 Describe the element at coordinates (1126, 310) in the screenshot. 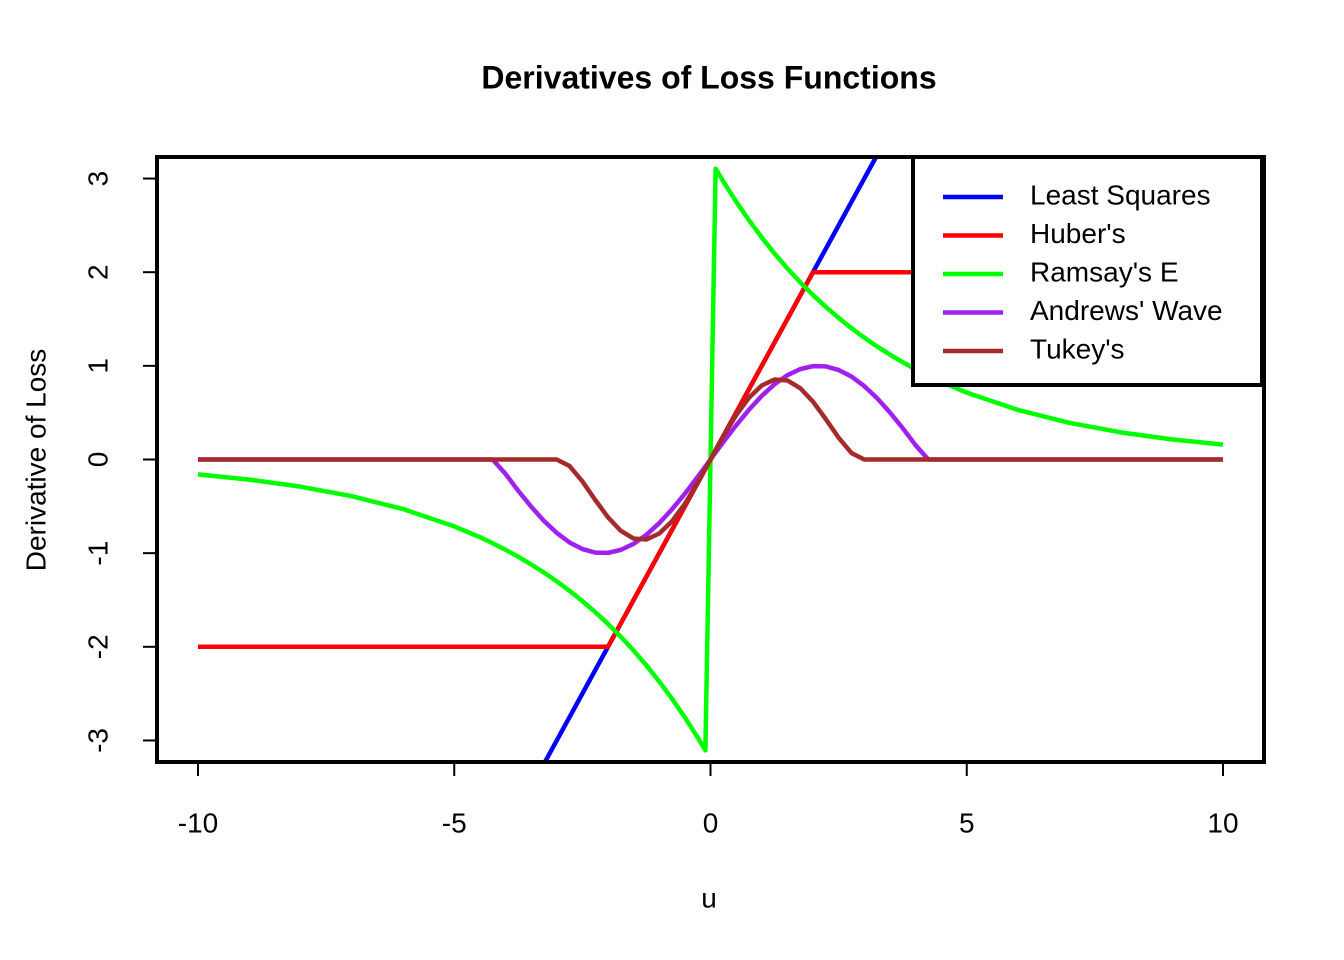

I see `legend-label: Andrews' Wave` at that location.